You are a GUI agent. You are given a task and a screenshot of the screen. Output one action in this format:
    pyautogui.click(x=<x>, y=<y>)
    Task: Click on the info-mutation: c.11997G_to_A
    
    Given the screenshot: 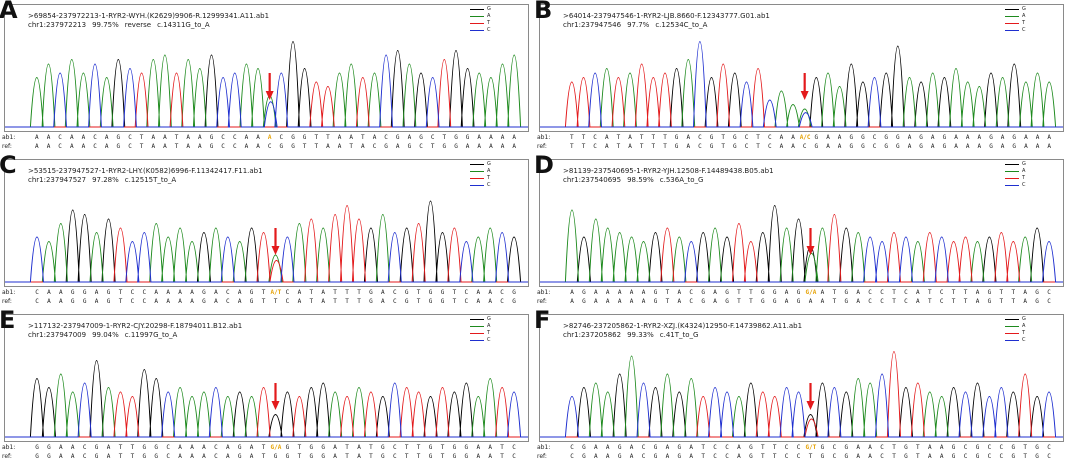 What is the action you would take?
    pyautogui.click(x=151, y=335)
    